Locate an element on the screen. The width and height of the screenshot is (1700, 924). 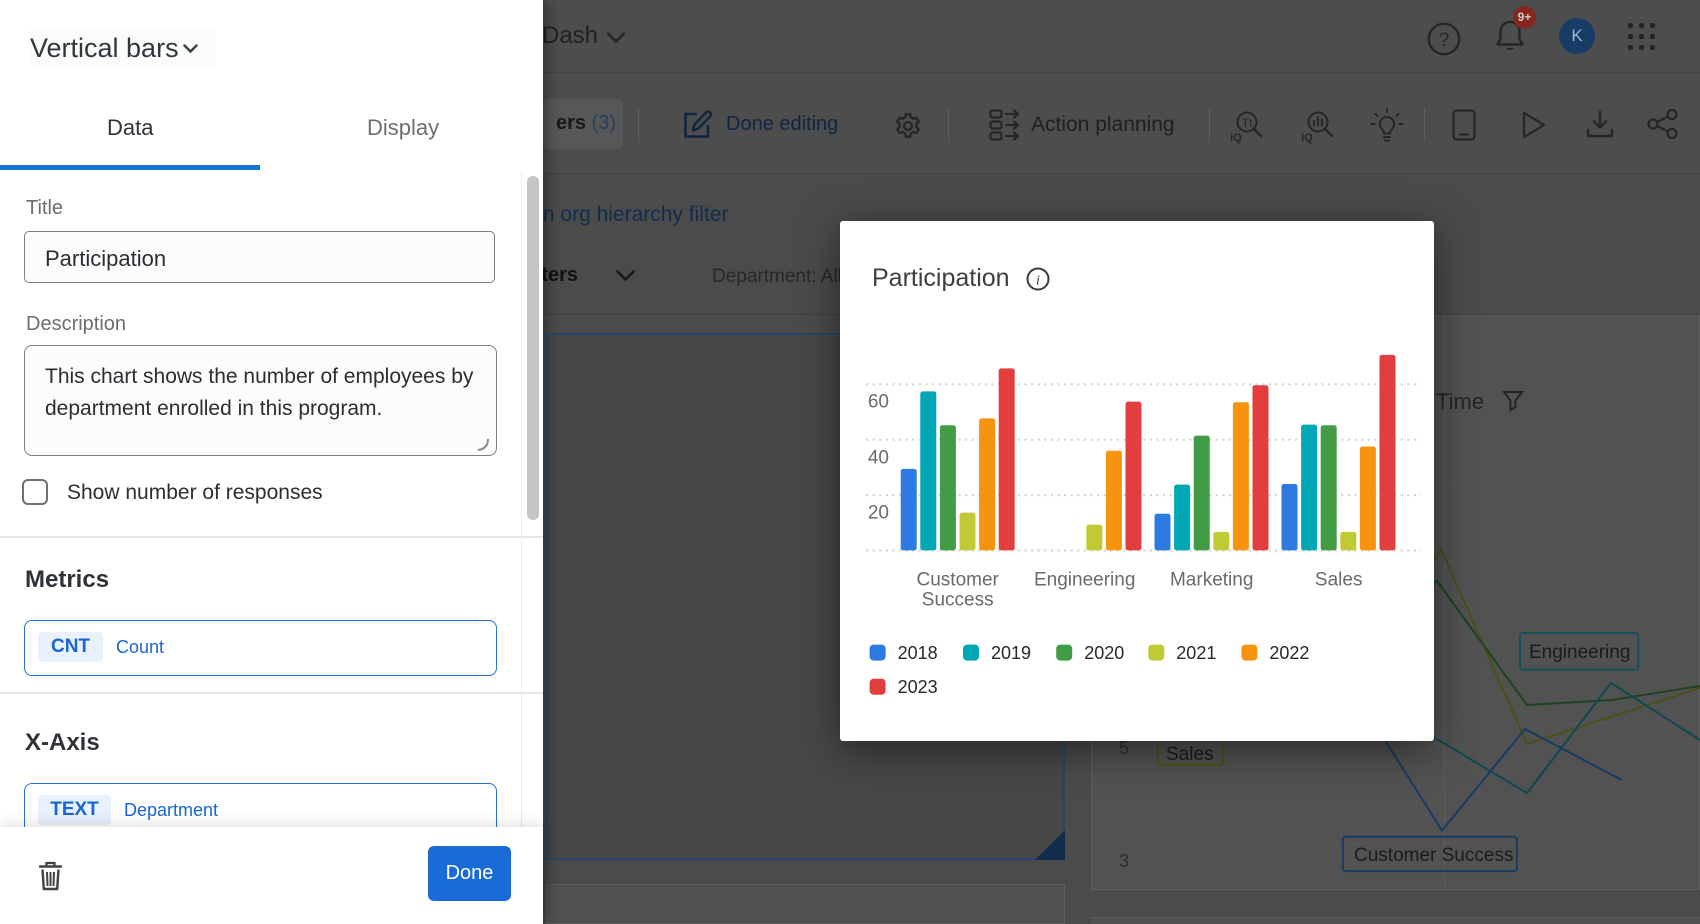
svg-text: Marketing is located at coordinates (1211, 580).